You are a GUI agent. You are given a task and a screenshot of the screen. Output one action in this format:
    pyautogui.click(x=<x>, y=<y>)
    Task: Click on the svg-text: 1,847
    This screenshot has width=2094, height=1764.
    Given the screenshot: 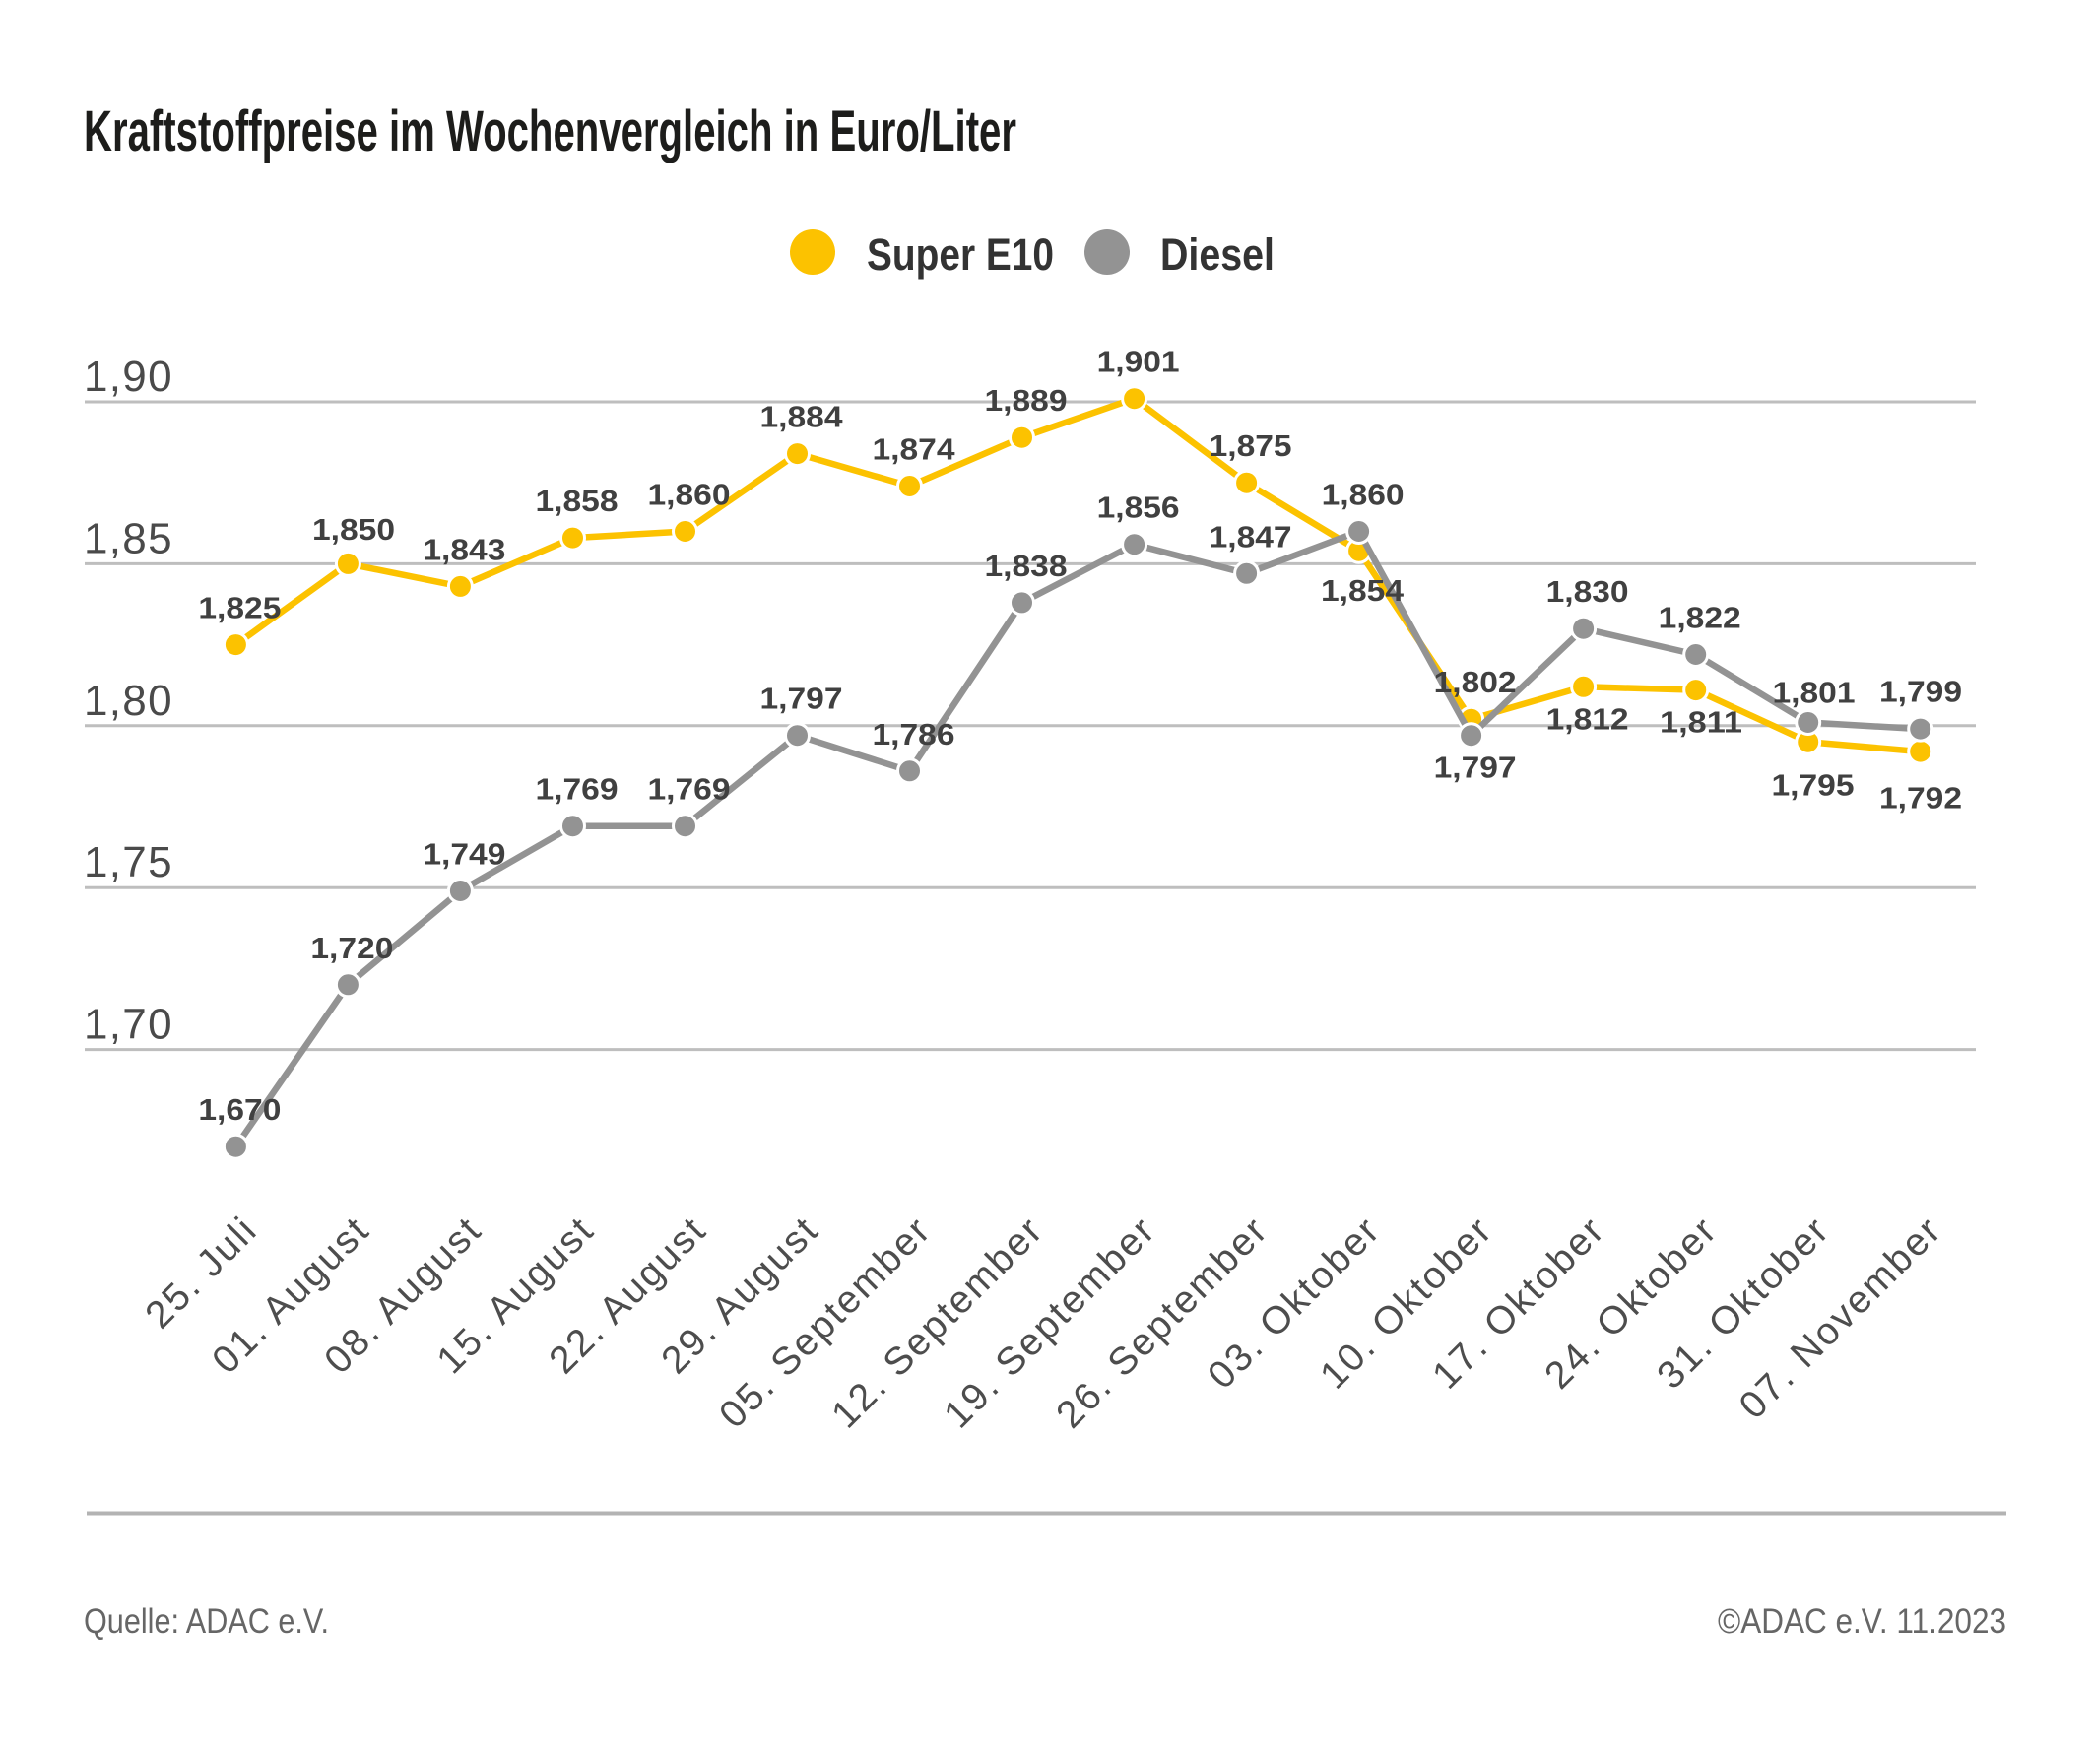 What is the action you would take?
    pyautogui.click(x=1251, y=537)
    